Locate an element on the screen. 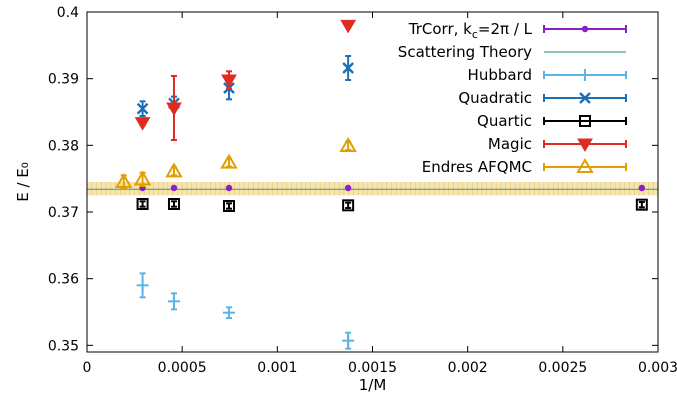 The image size is (677, 398). series-magic is located at coordinates (245, 80).